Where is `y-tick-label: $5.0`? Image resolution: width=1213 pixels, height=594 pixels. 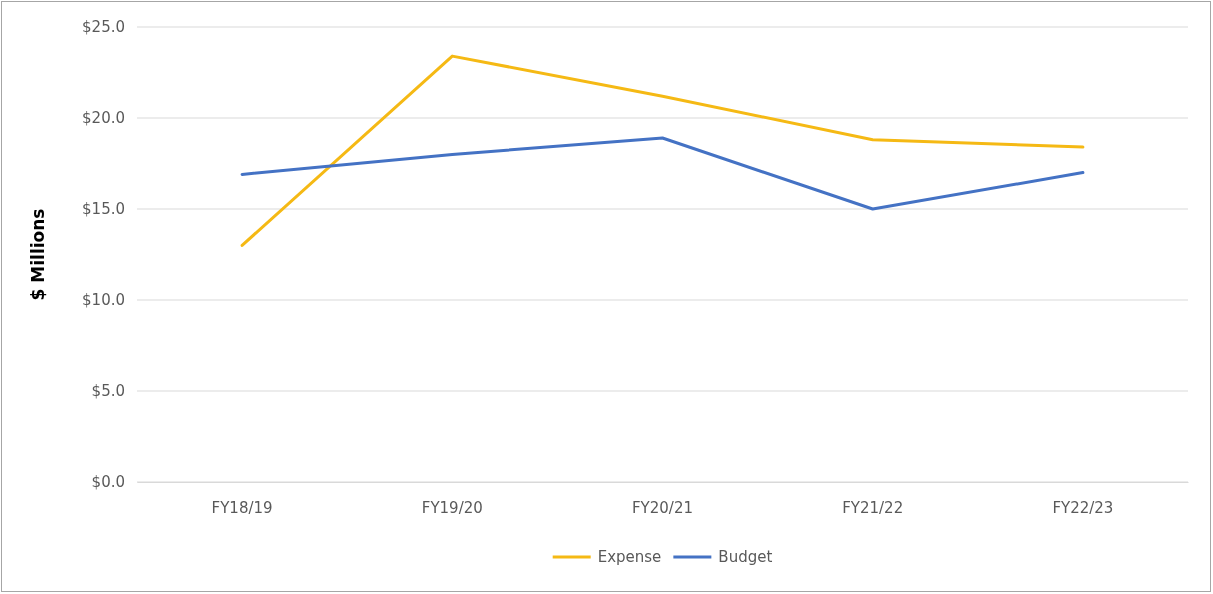
y-tick-label: $5.0 is located at coordinates (108, 391).